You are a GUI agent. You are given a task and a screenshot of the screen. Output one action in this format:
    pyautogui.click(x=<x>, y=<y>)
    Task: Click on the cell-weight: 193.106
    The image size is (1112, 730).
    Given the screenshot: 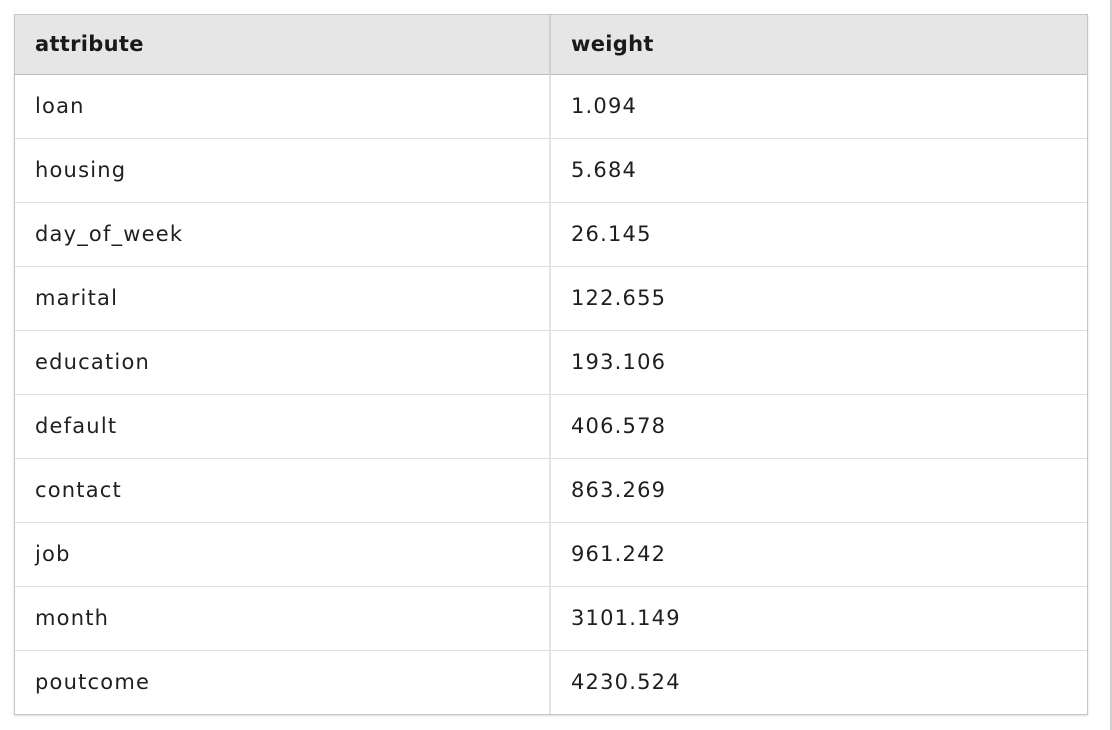 What is the action you would take?
    pyautogui.click(x=818, y=362)
    